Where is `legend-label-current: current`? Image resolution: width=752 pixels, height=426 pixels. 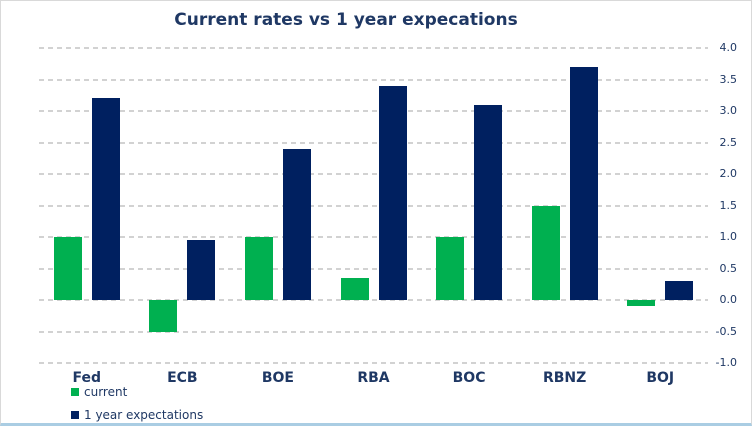 legend-label-current: current is located at coordinates (106, 392).